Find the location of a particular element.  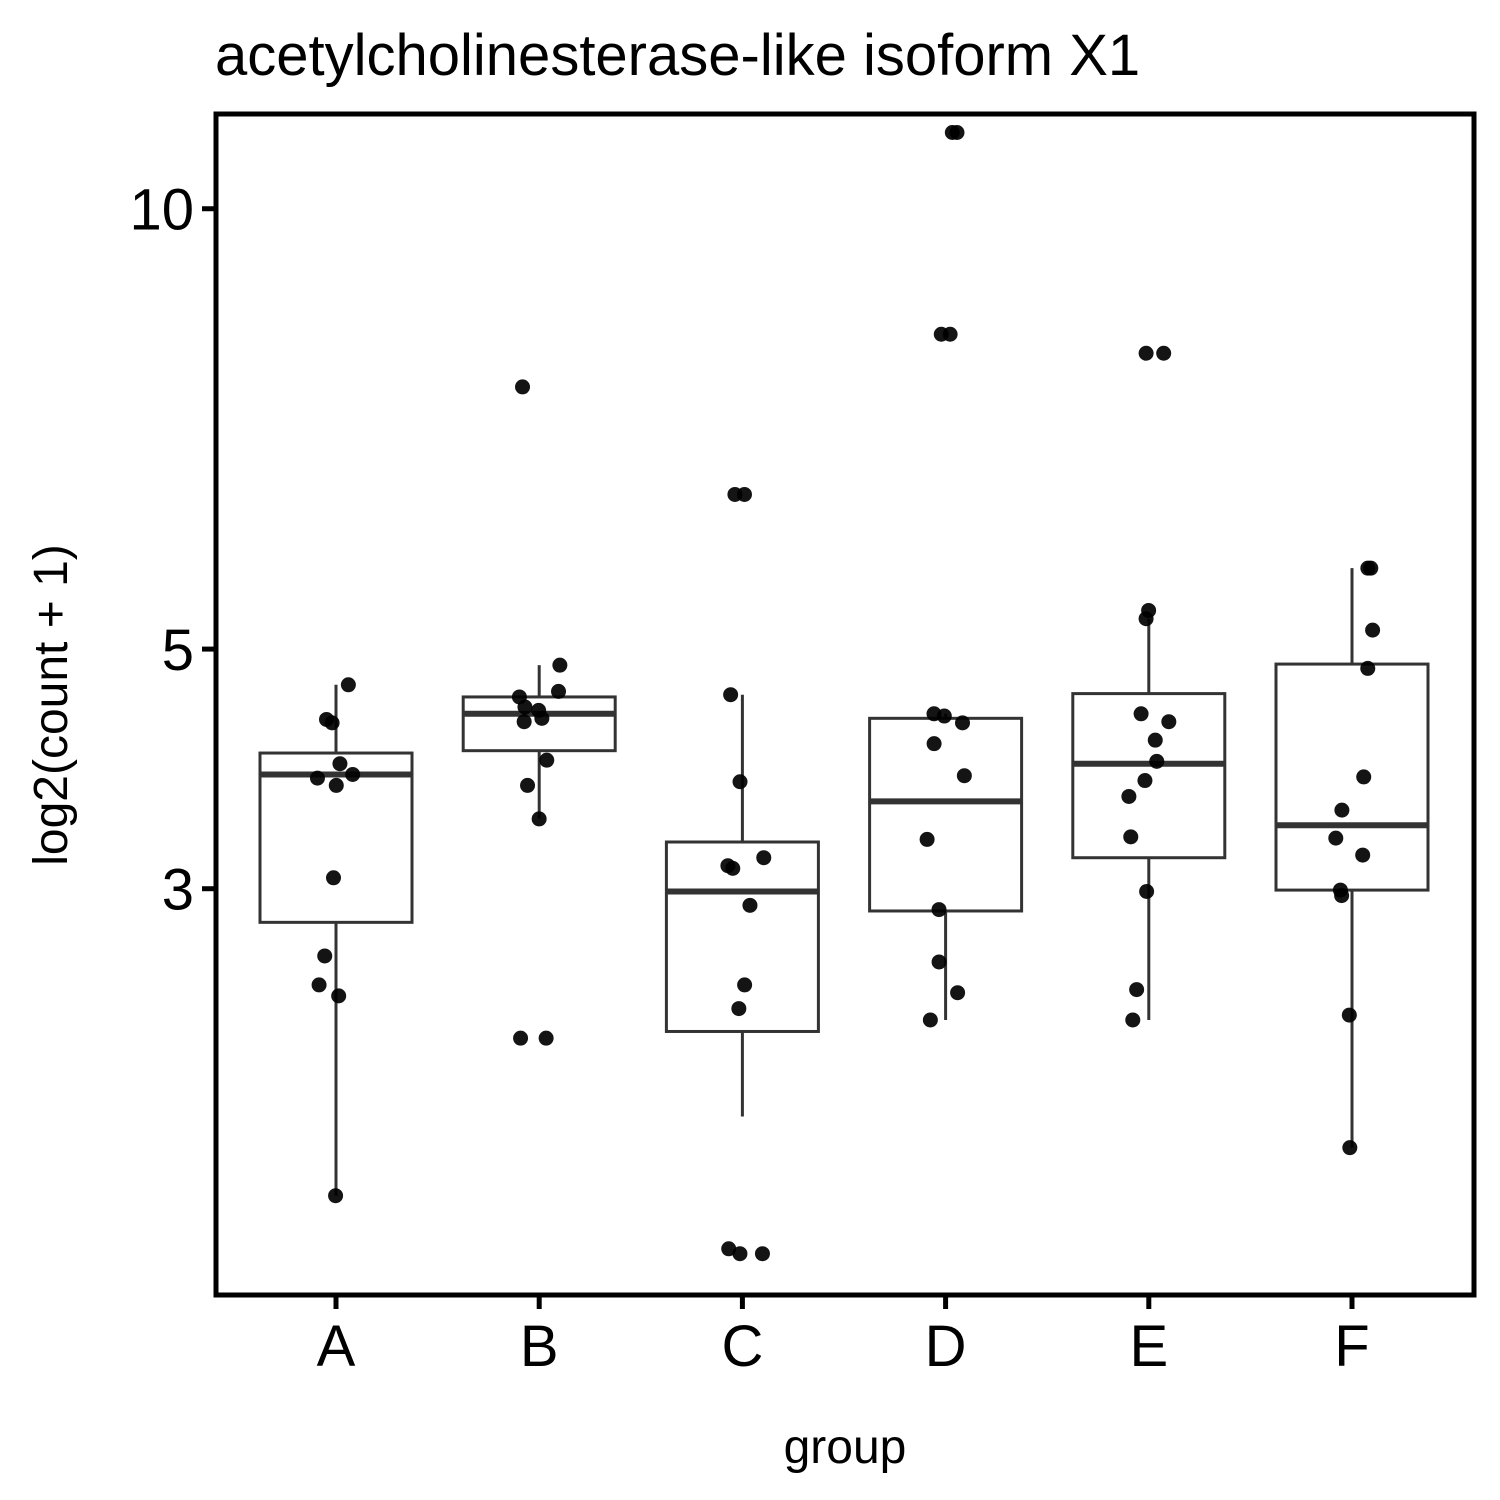

y-axis-ticks: 3 5 10 is located at coordinates (172, 550).